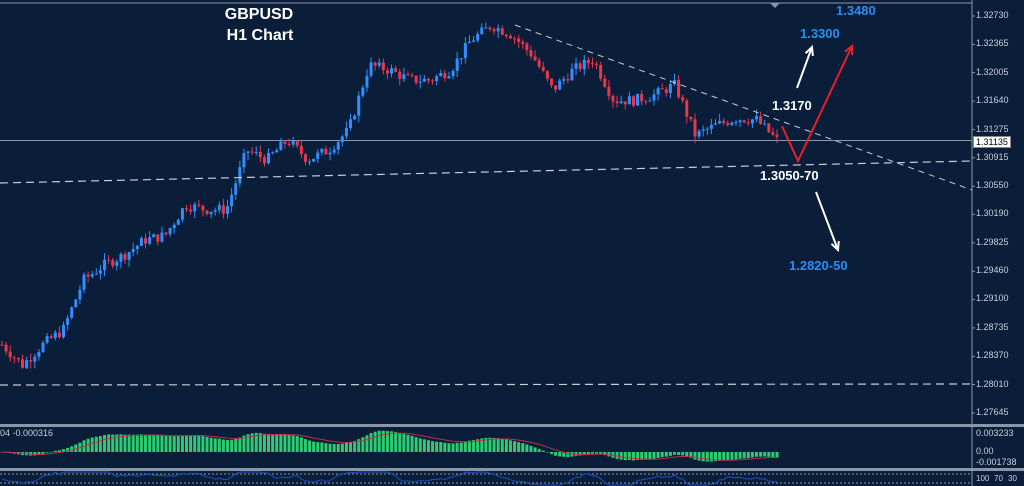 This screenshot has width=1024, height=486. I want to click on support-trendline, so click(486, 172).